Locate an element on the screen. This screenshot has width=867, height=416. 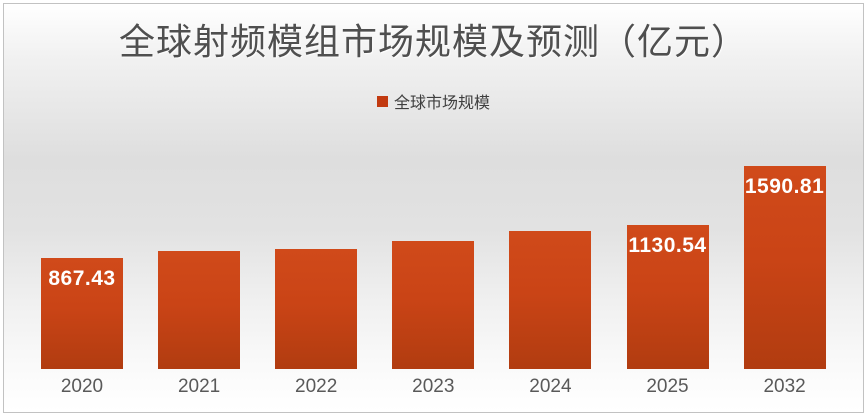
bar-2020: 867.43 is located at coordinates (103, 314).